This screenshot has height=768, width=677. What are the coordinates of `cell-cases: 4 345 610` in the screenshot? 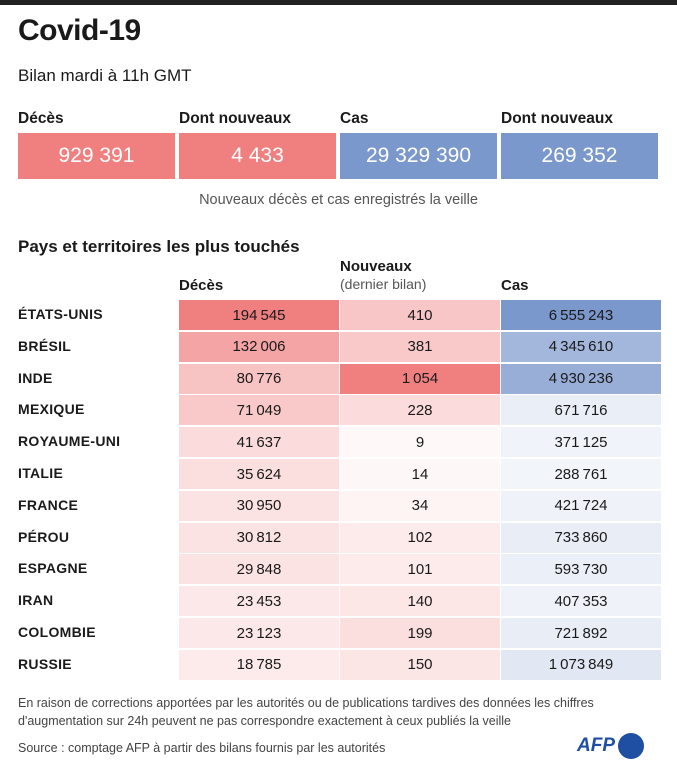 It's located at (581, 346).